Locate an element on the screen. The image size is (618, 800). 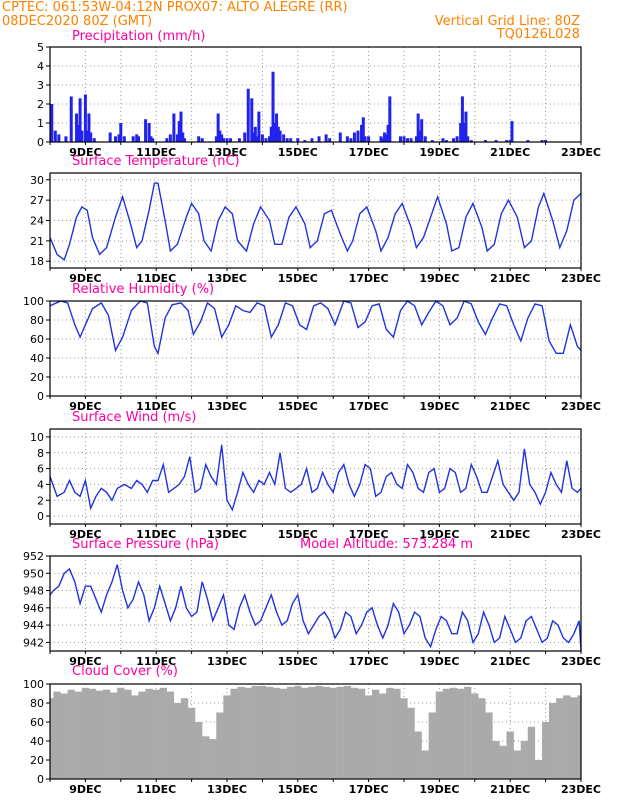
y-tick-label: 944 is located at coordinates (33, 625).